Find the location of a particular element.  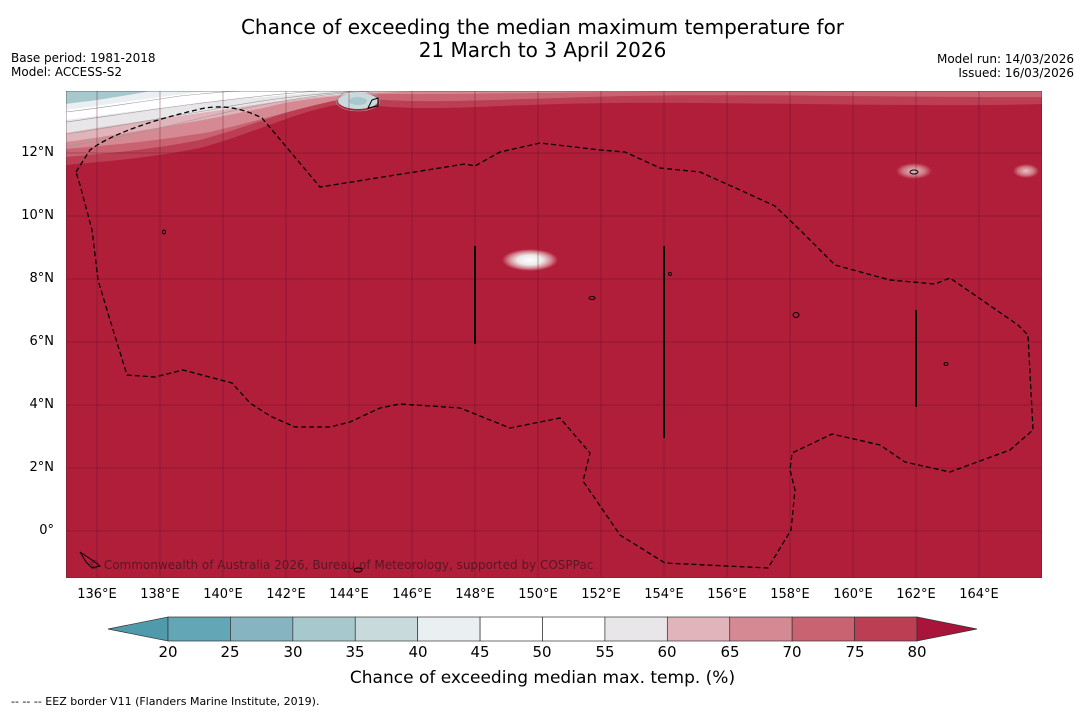

lon-label-154e: 154°E is located at coordinates (664, 594).